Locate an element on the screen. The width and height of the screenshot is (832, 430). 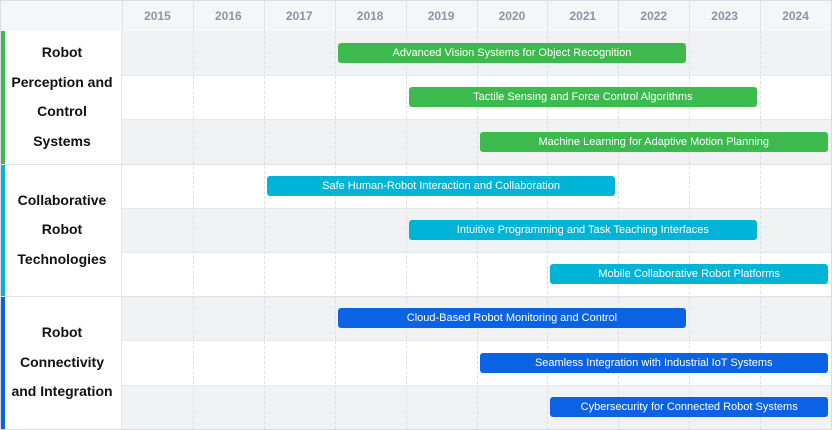
group-label: Robot Connectivity and Integration is located at coordinates (61, 362).